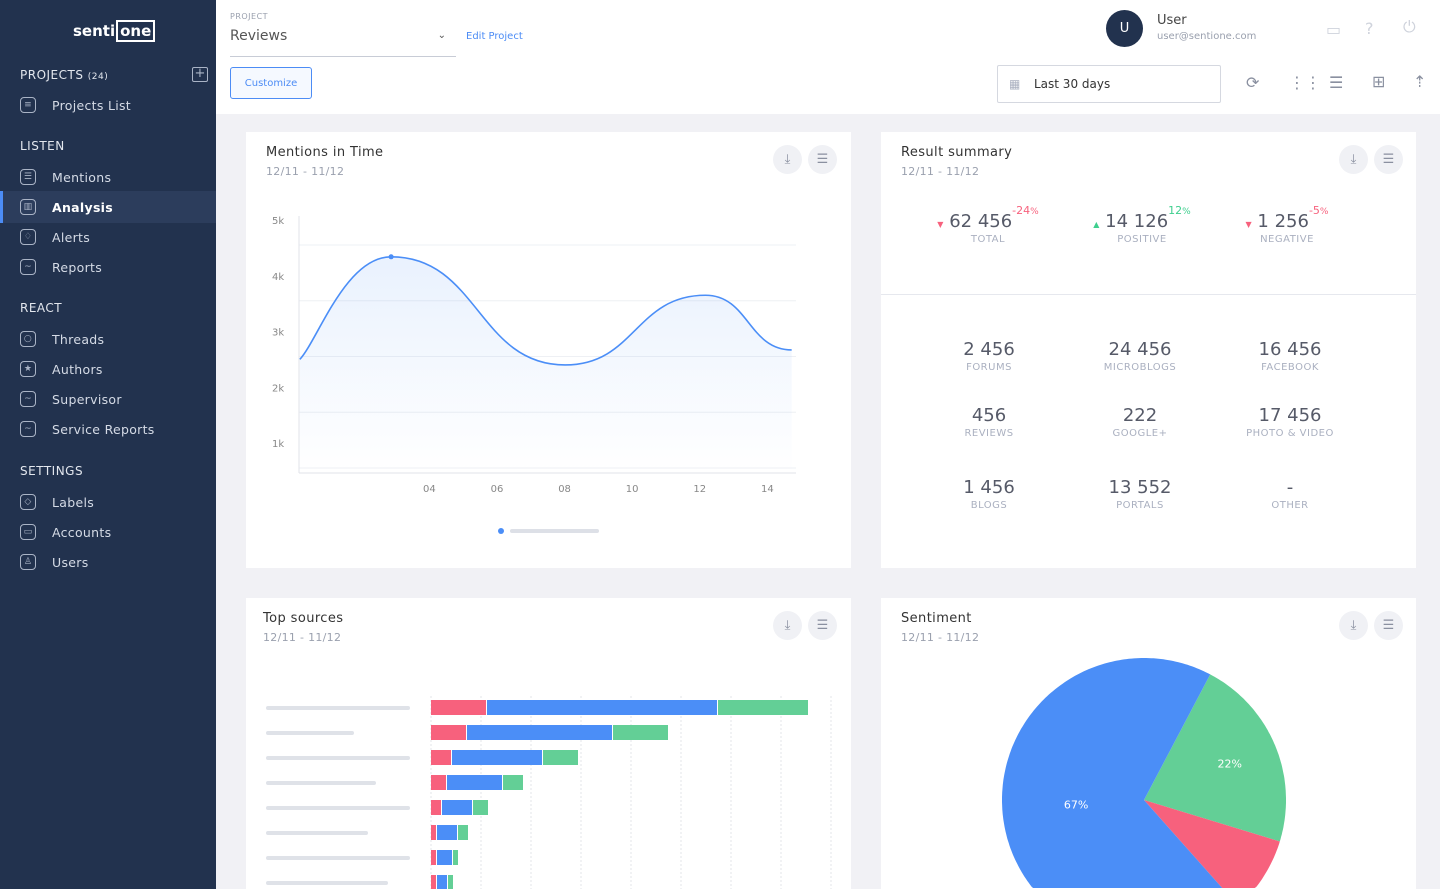 The image size is (1440, 889). I want to click on edit-project-link: Edit Project, so click(494, 36).